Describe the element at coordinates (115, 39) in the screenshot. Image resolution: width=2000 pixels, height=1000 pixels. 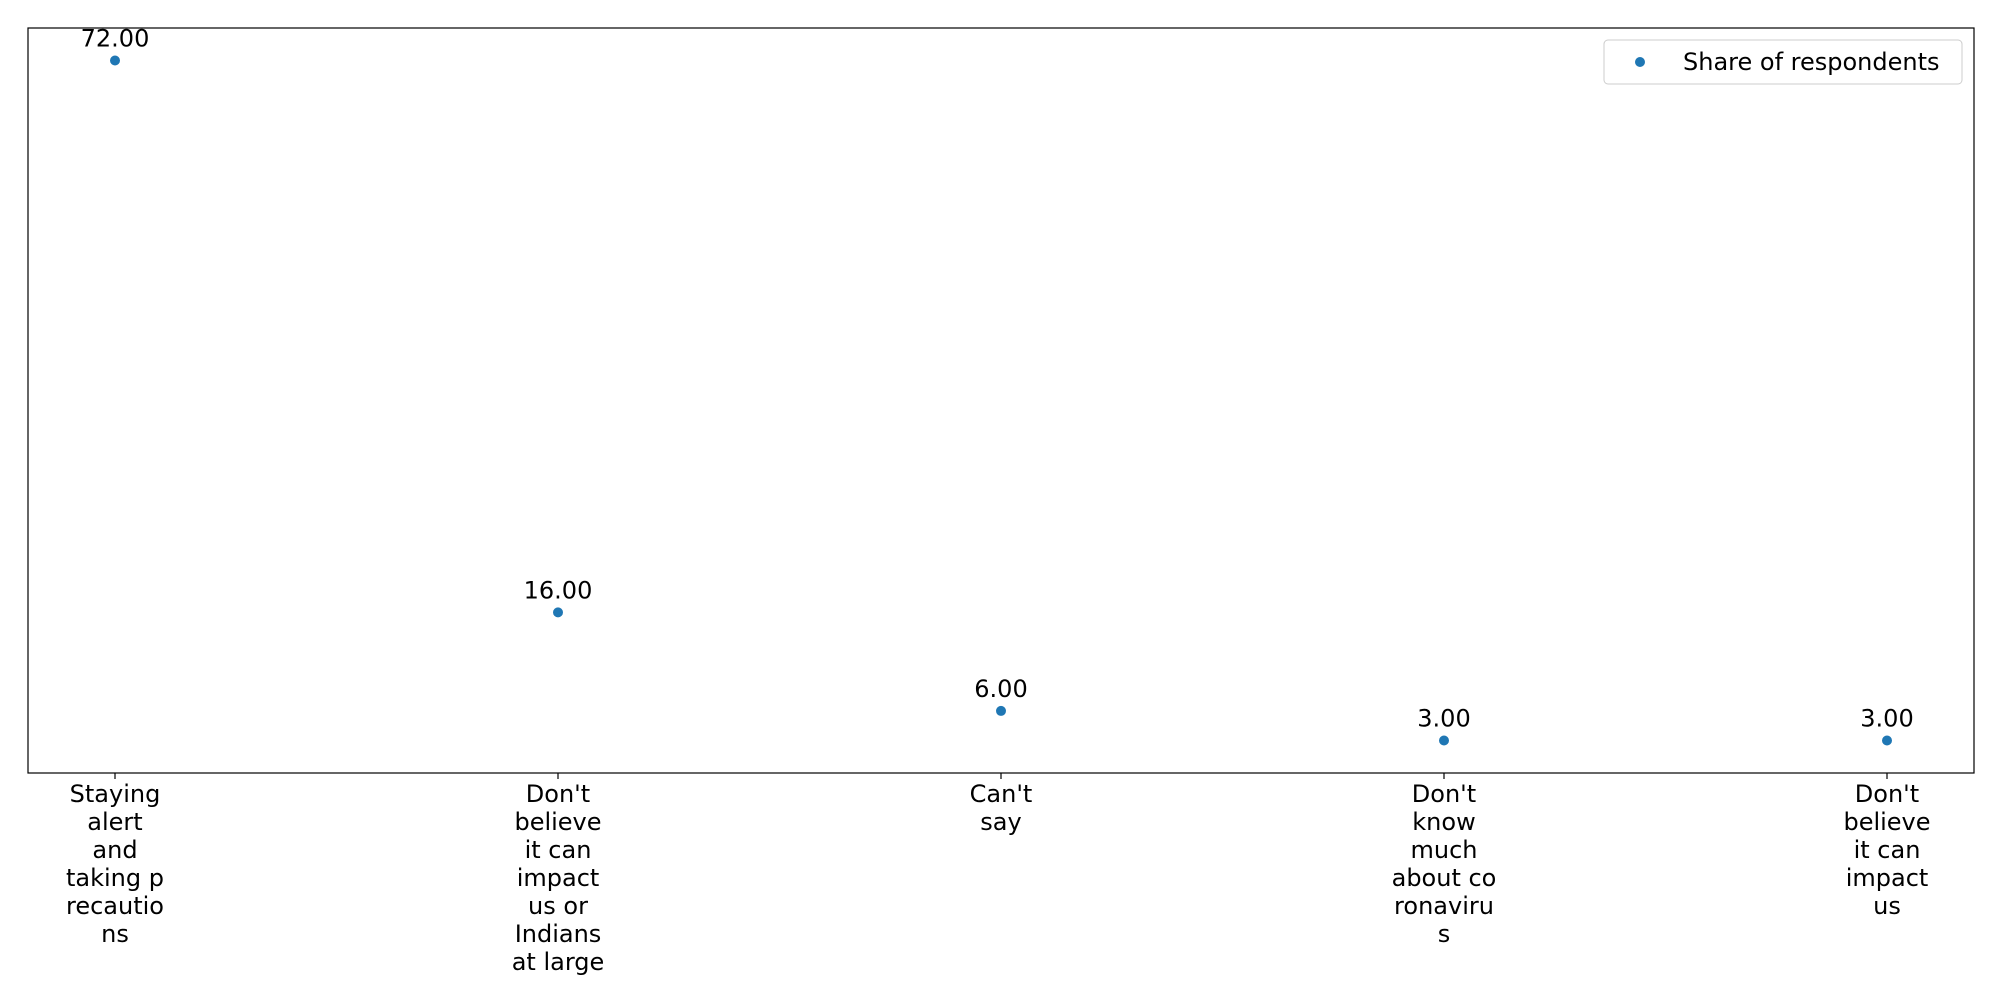
I see `data-label: 72.00` at that location.